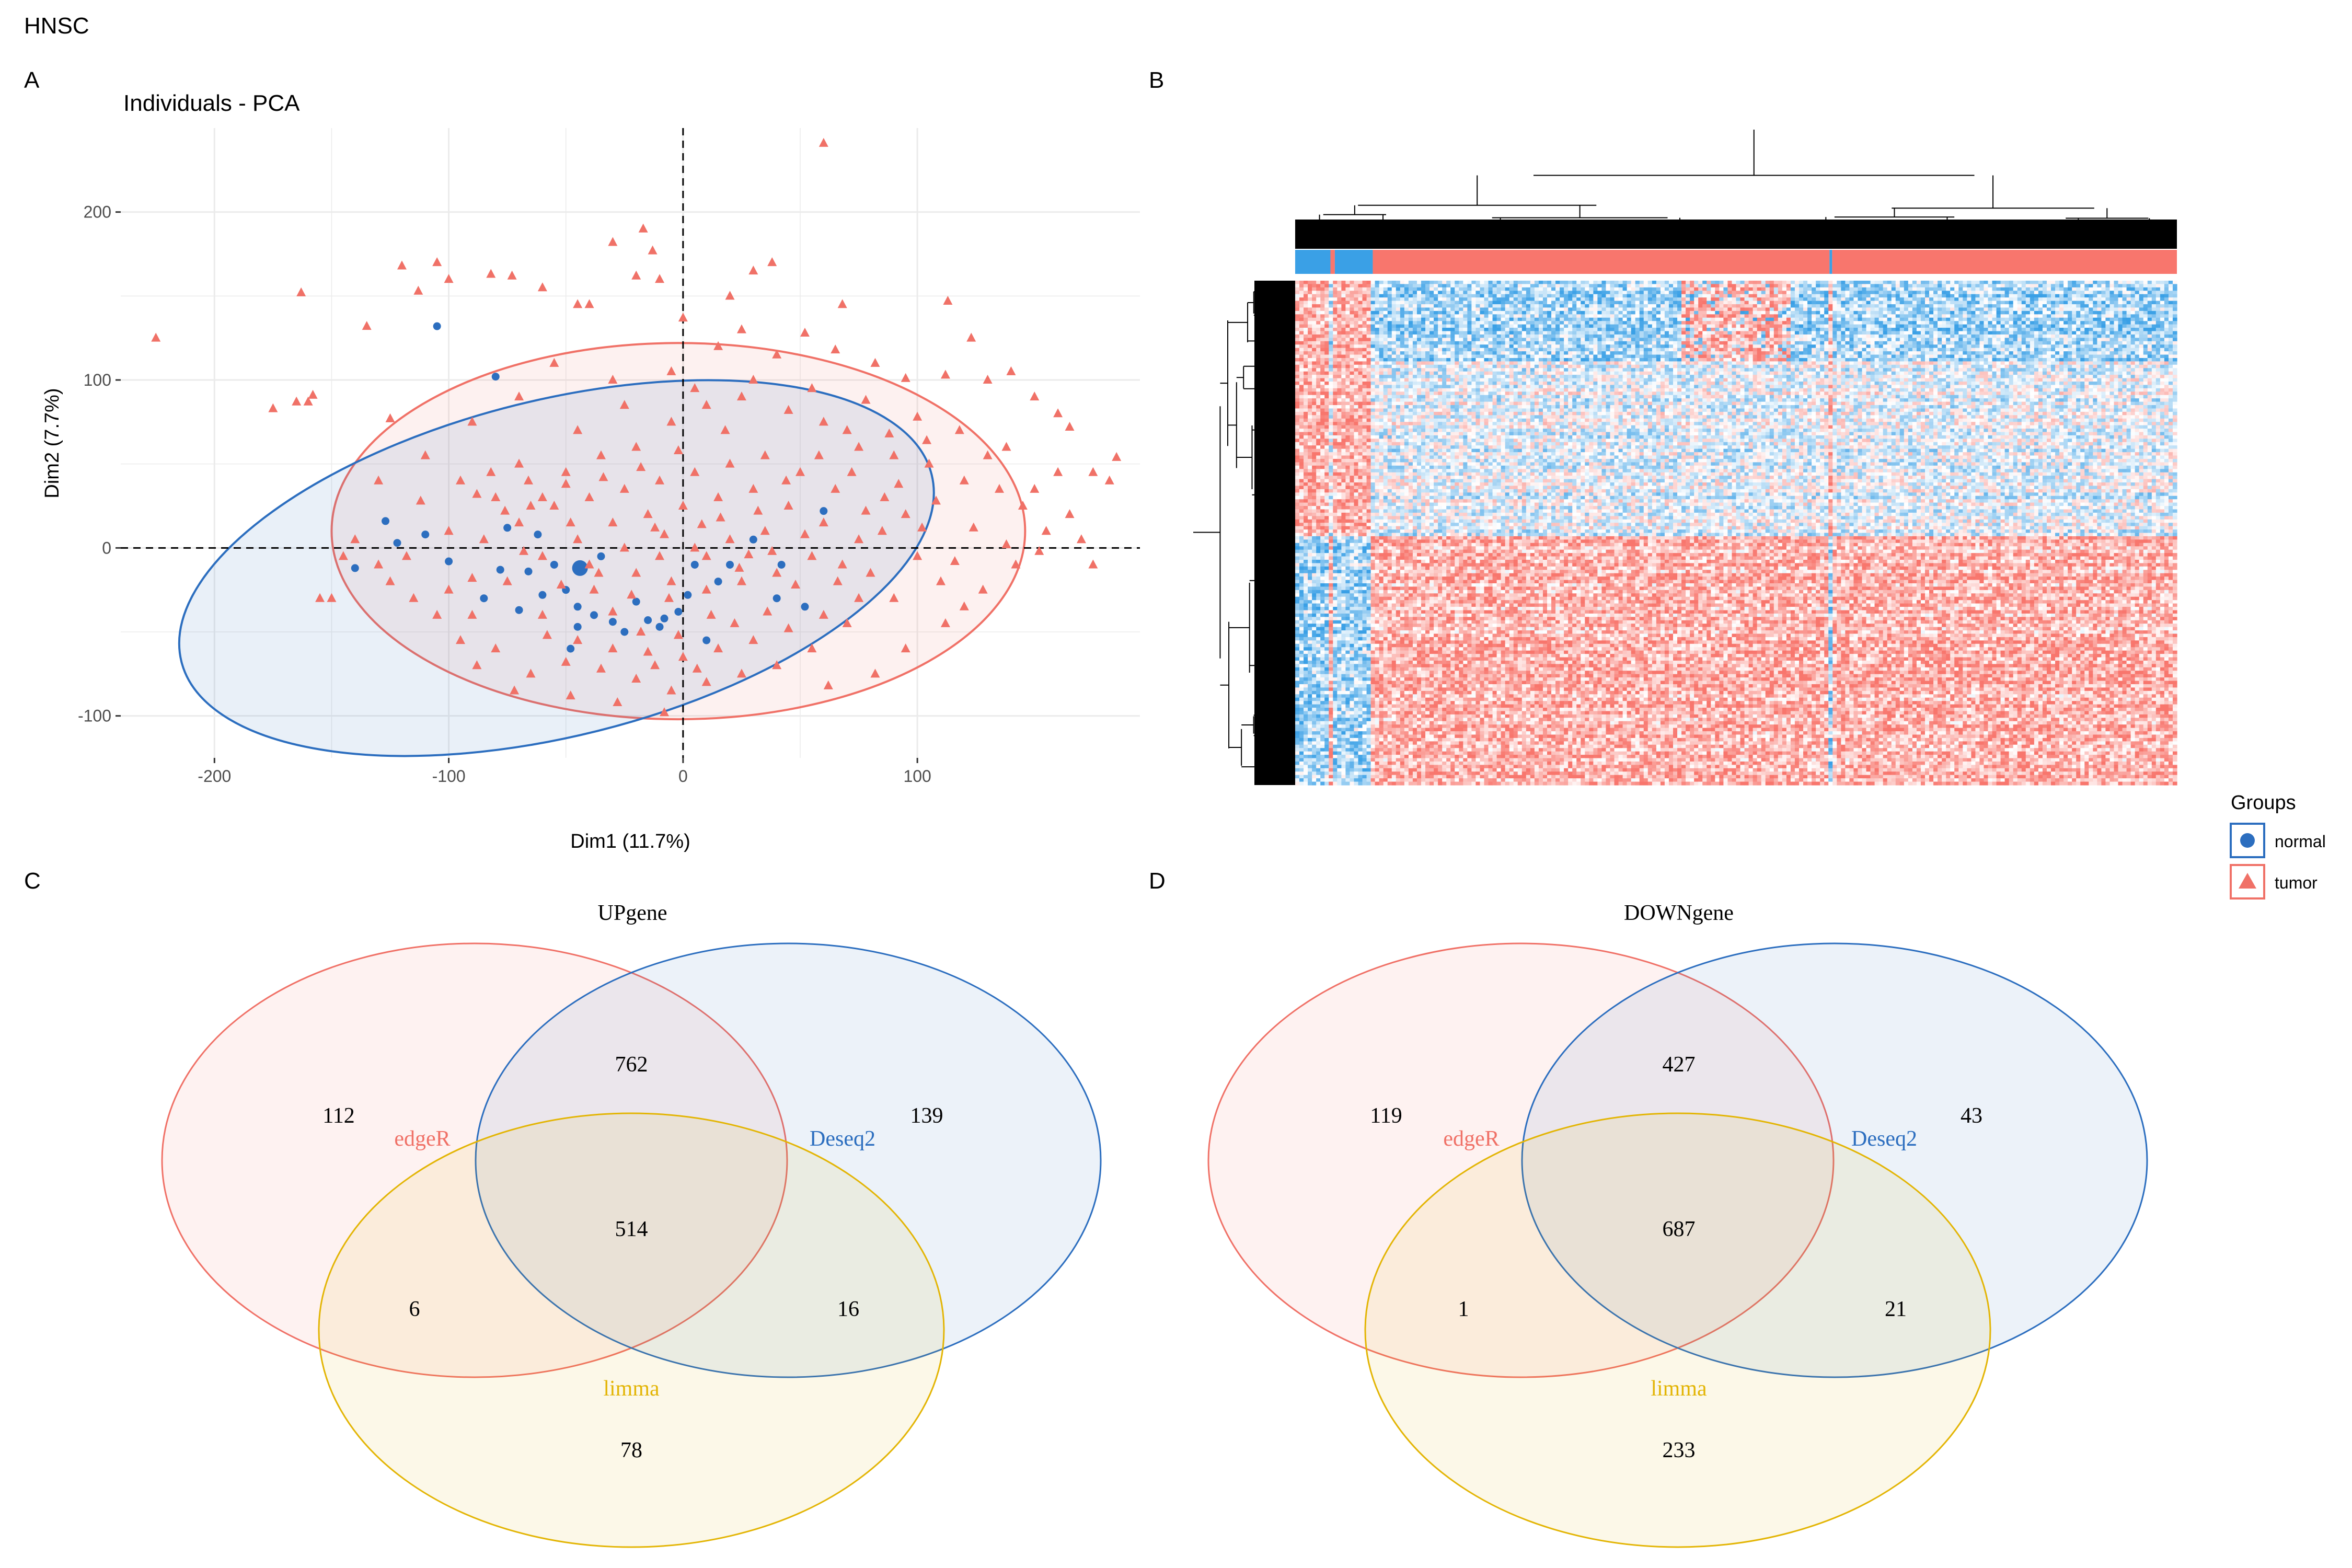  I want to click on heatmap-column-annotation, so click(1736, 262).